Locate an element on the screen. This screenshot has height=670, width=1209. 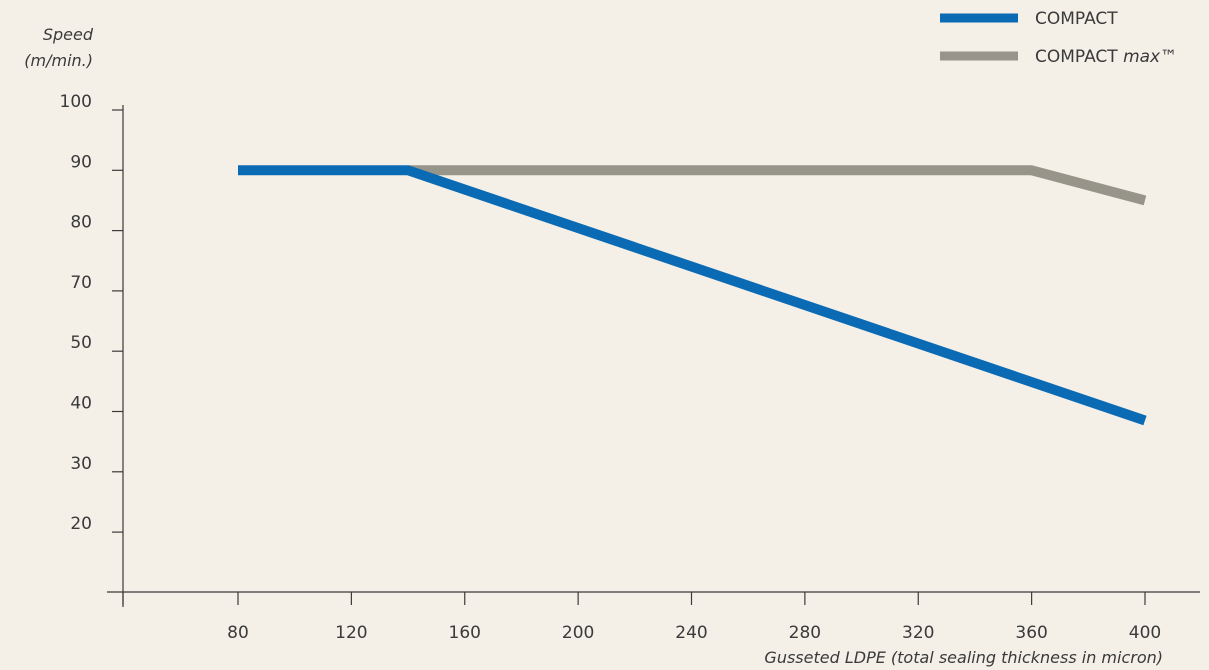
y-tick-label: 40 is located at coordinates (81, 404).